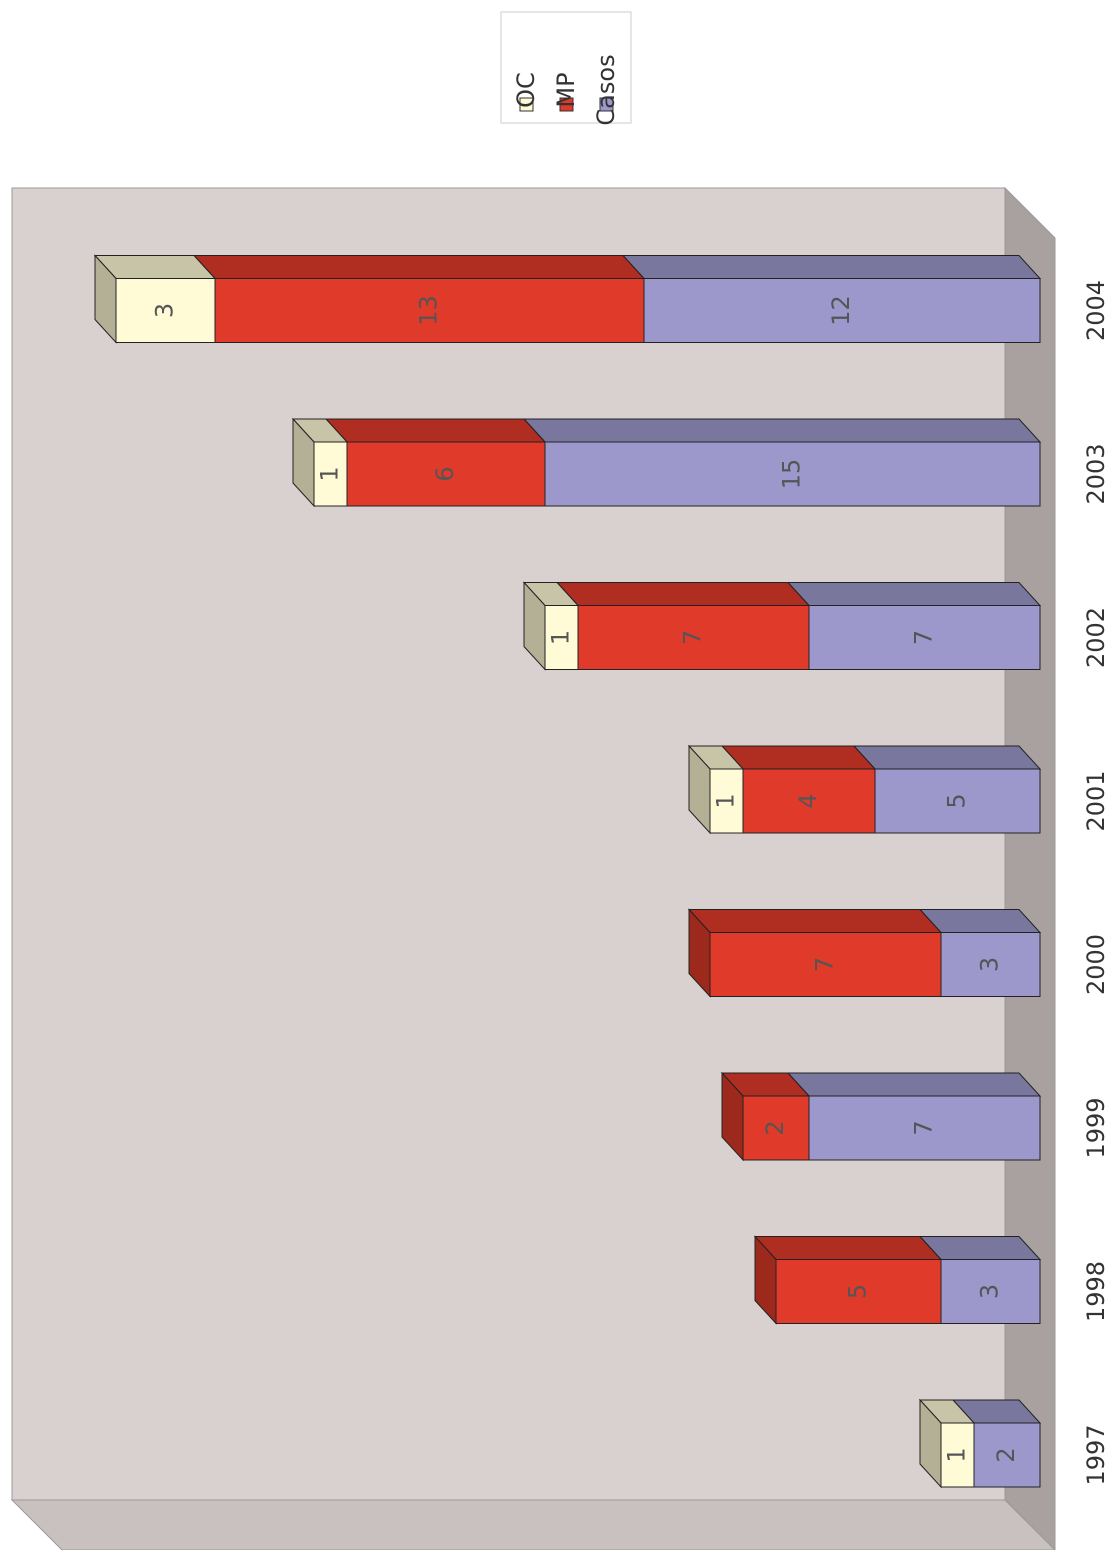 Image resolution: width=1115 pixels, height=1554 pixels. Describe the element at coordinates (1030, 869) in the screenshot. I see `floor` at that location.